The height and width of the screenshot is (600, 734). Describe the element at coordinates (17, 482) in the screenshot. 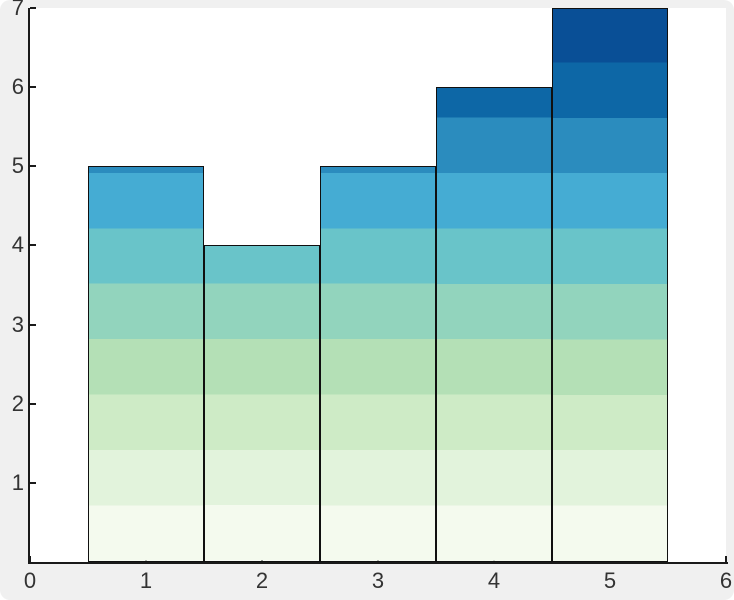

I see `y-tick-label: 1` at that location.